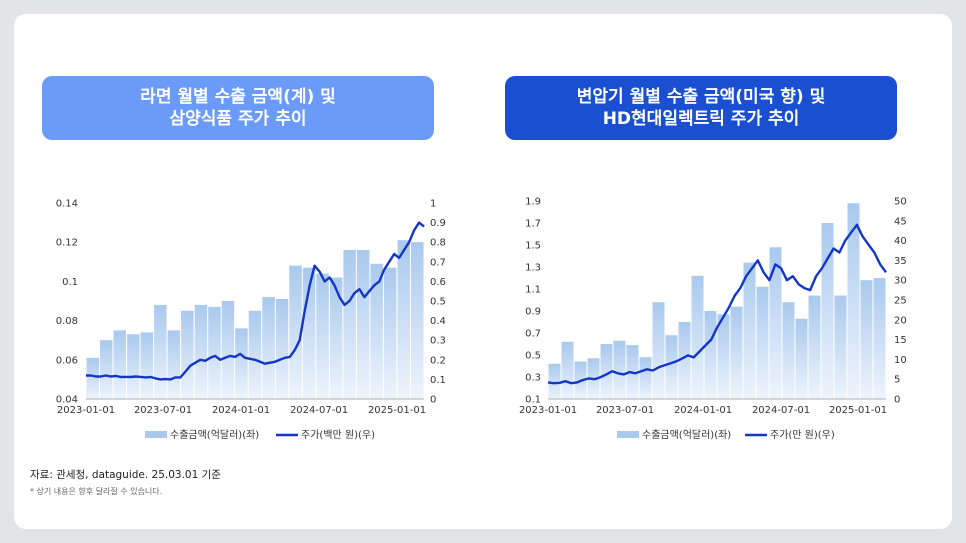 The width and height of the screenshot is (966, 543). I want to click on left-tick-label: 0.14, so click(67, 204).